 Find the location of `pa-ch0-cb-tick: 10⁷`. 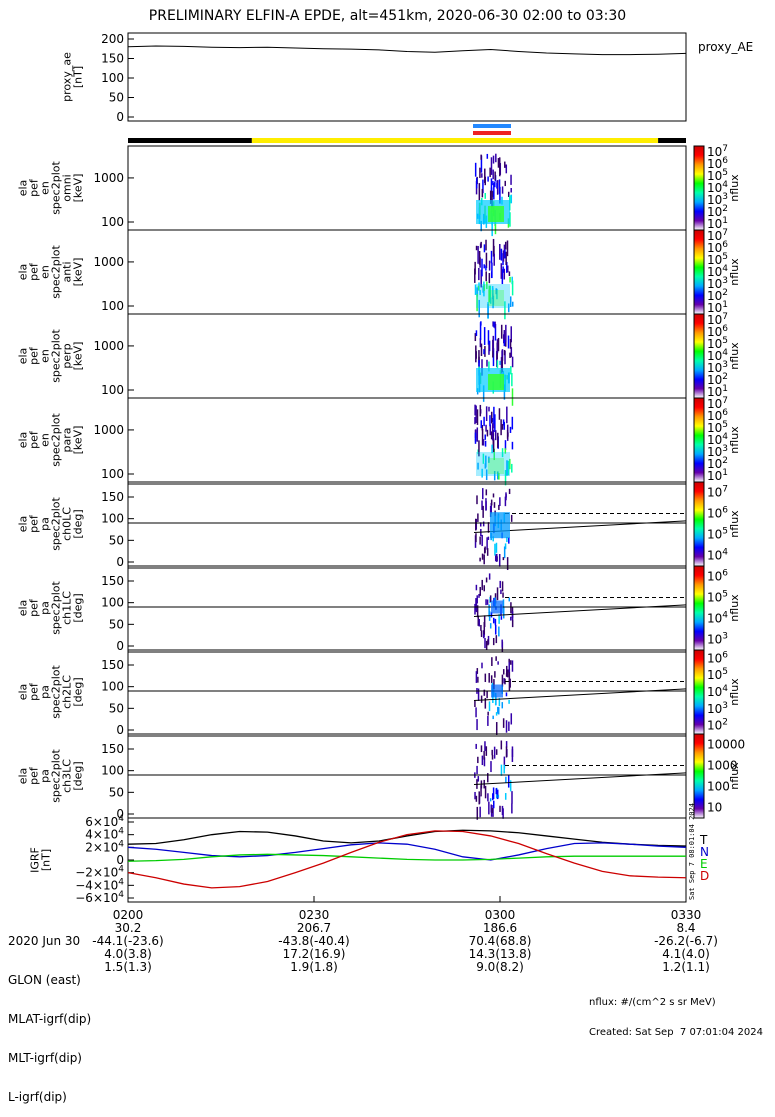

pa-ch0-cb-tick: 10⁷ is located at coordinates (717, 492).